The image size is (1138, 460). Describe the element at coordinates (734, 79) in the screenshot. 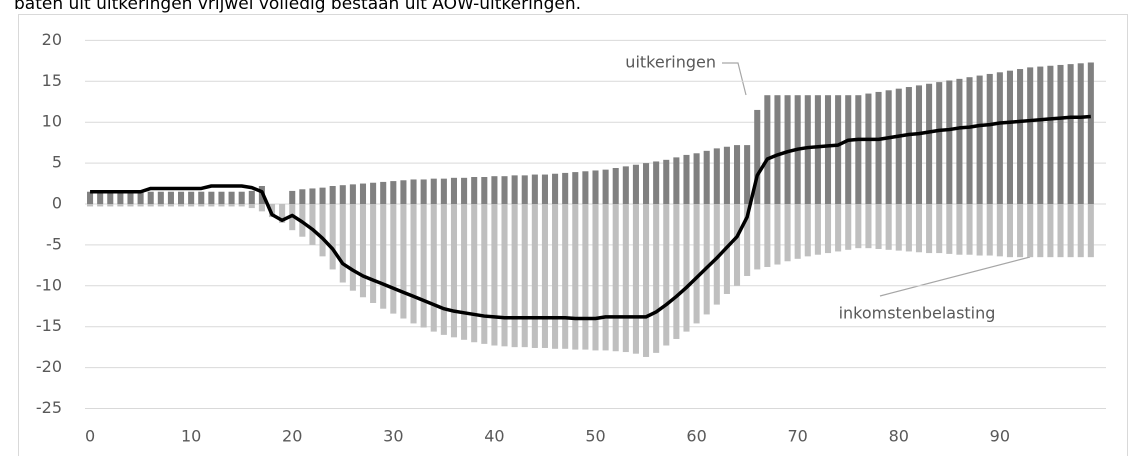

I see `leader-line` at that location.